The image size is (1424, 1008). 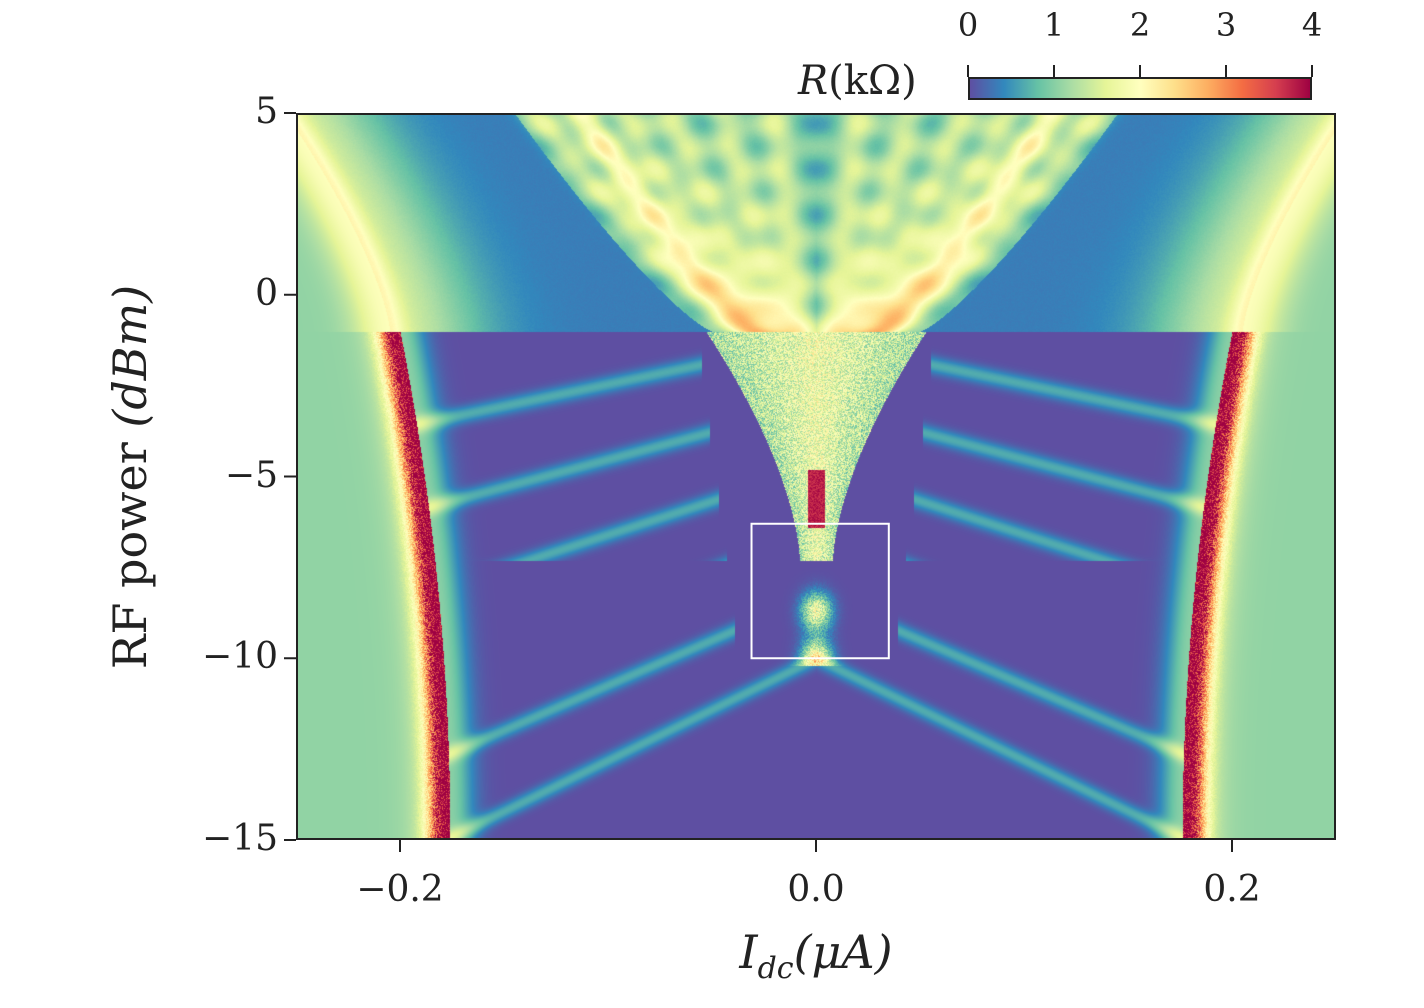 I want to click on x-tick-label: 0.0, so click(x=816, y=889).